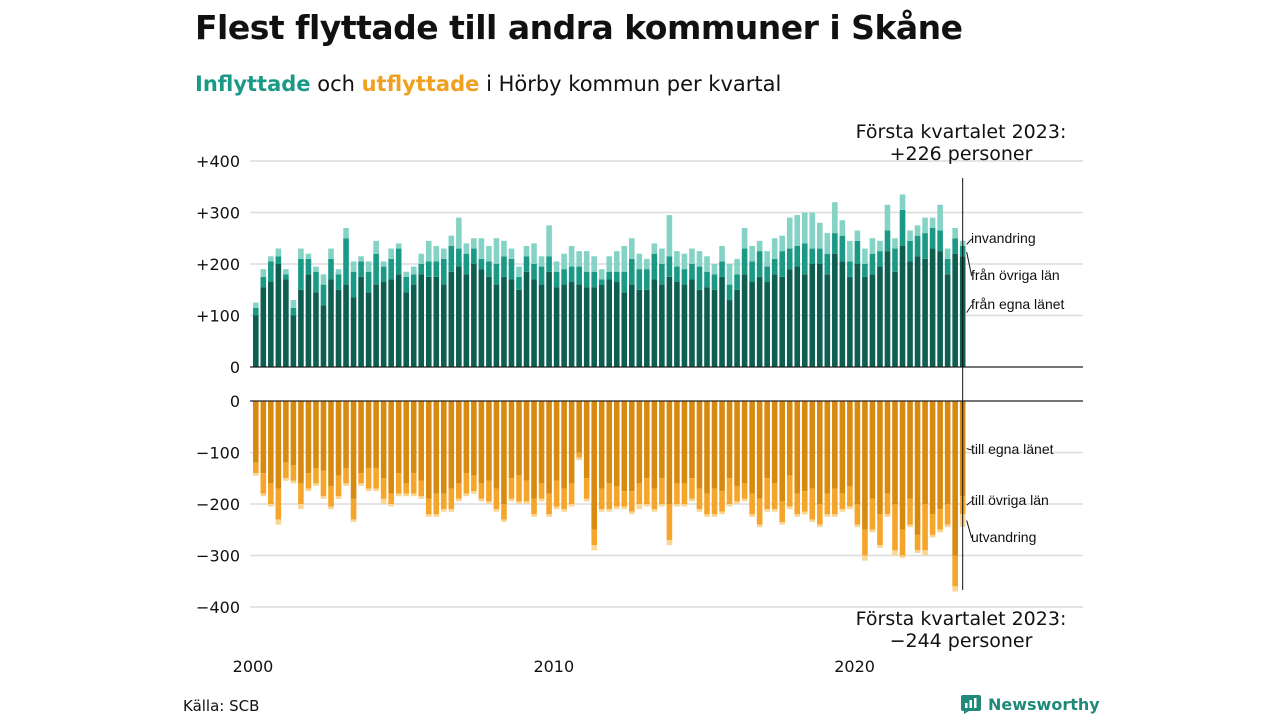  Describe the element at coordinates (630, 84) in the screenshot. I see `subtitle-rest: i Hörby kommun per kvartal` at that location.